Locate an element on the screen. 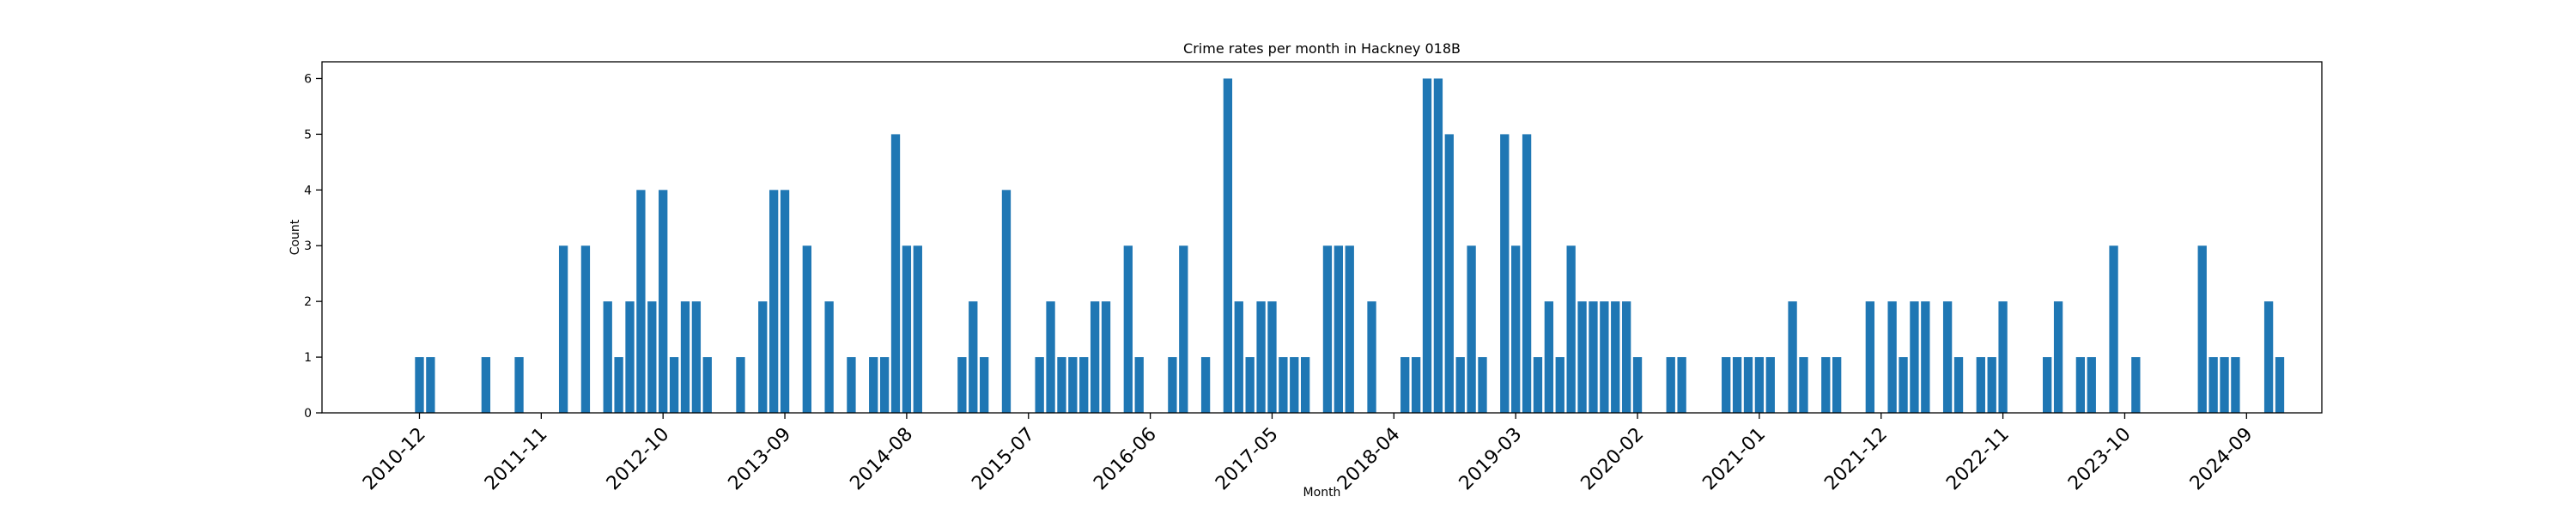  x-tick-label: 2021-01 is located at coordinates (1734, 459).